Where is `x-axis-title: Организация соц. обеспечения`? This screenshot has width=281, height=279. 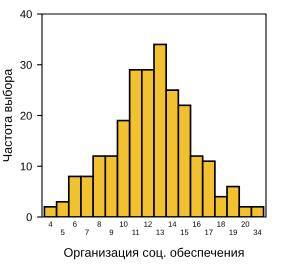
x-axis-title: Организация соц. обеспечения is located at coordinates (154, 254).